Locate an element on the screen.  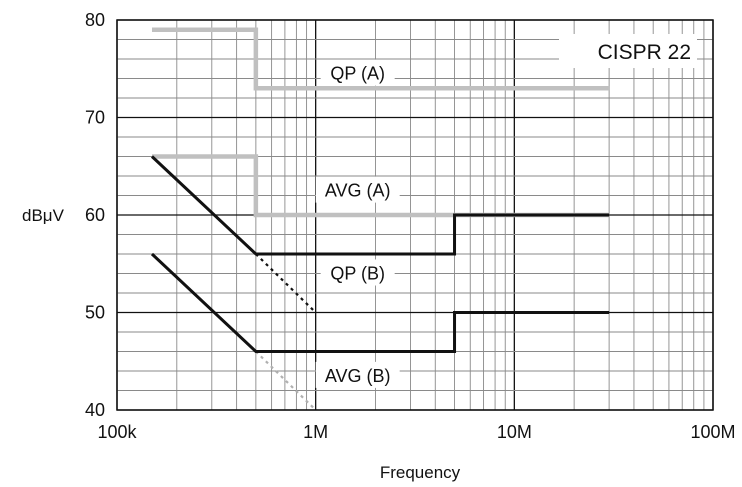
x-tick-label: 10M is located at coordinates (514, 432).